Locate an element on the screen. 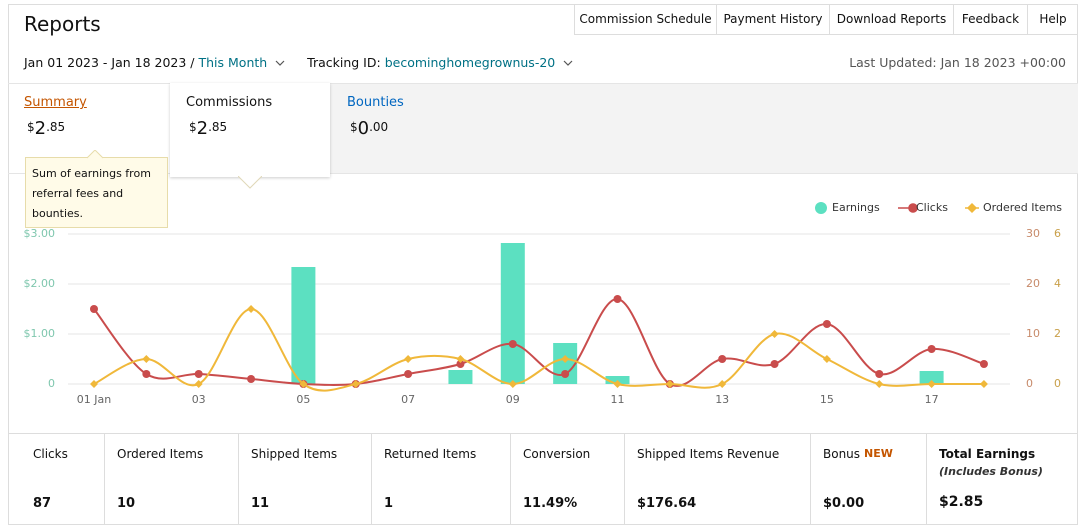 This screenshot has width=1088, height=532. stat-value: 10 is located at coordinates (126, 503).